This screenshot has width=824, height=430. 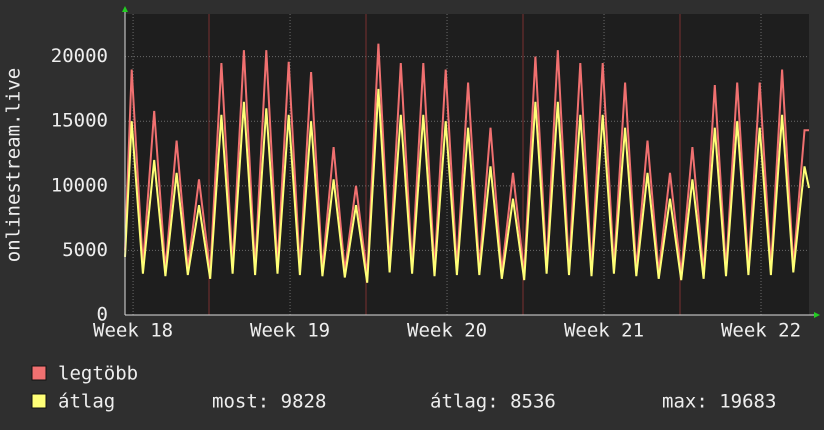 What do you see at coordinates (79, 121) in the screenshot?
I see `y-tick-label: 15000` at bounding box center [79, 121].